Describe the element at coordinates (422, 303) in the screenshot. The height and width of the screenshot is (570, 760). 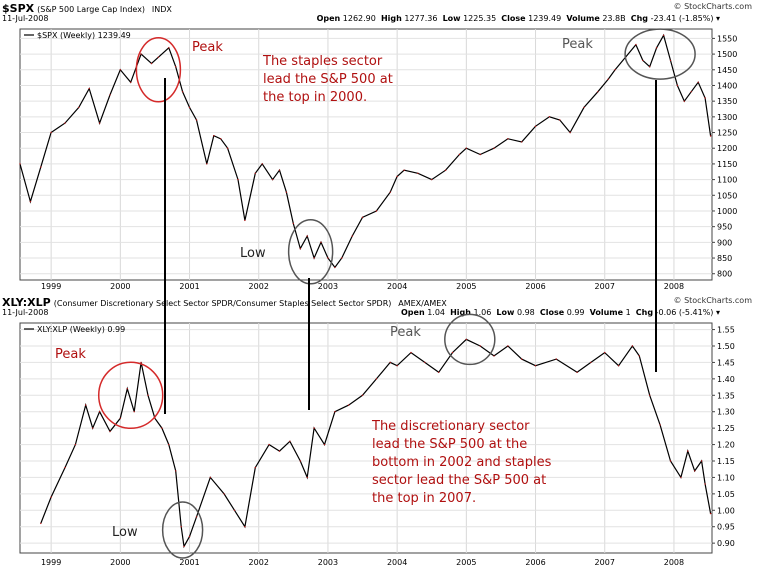
I see `bottom-exchange: AMEX/AMEX` at that location.